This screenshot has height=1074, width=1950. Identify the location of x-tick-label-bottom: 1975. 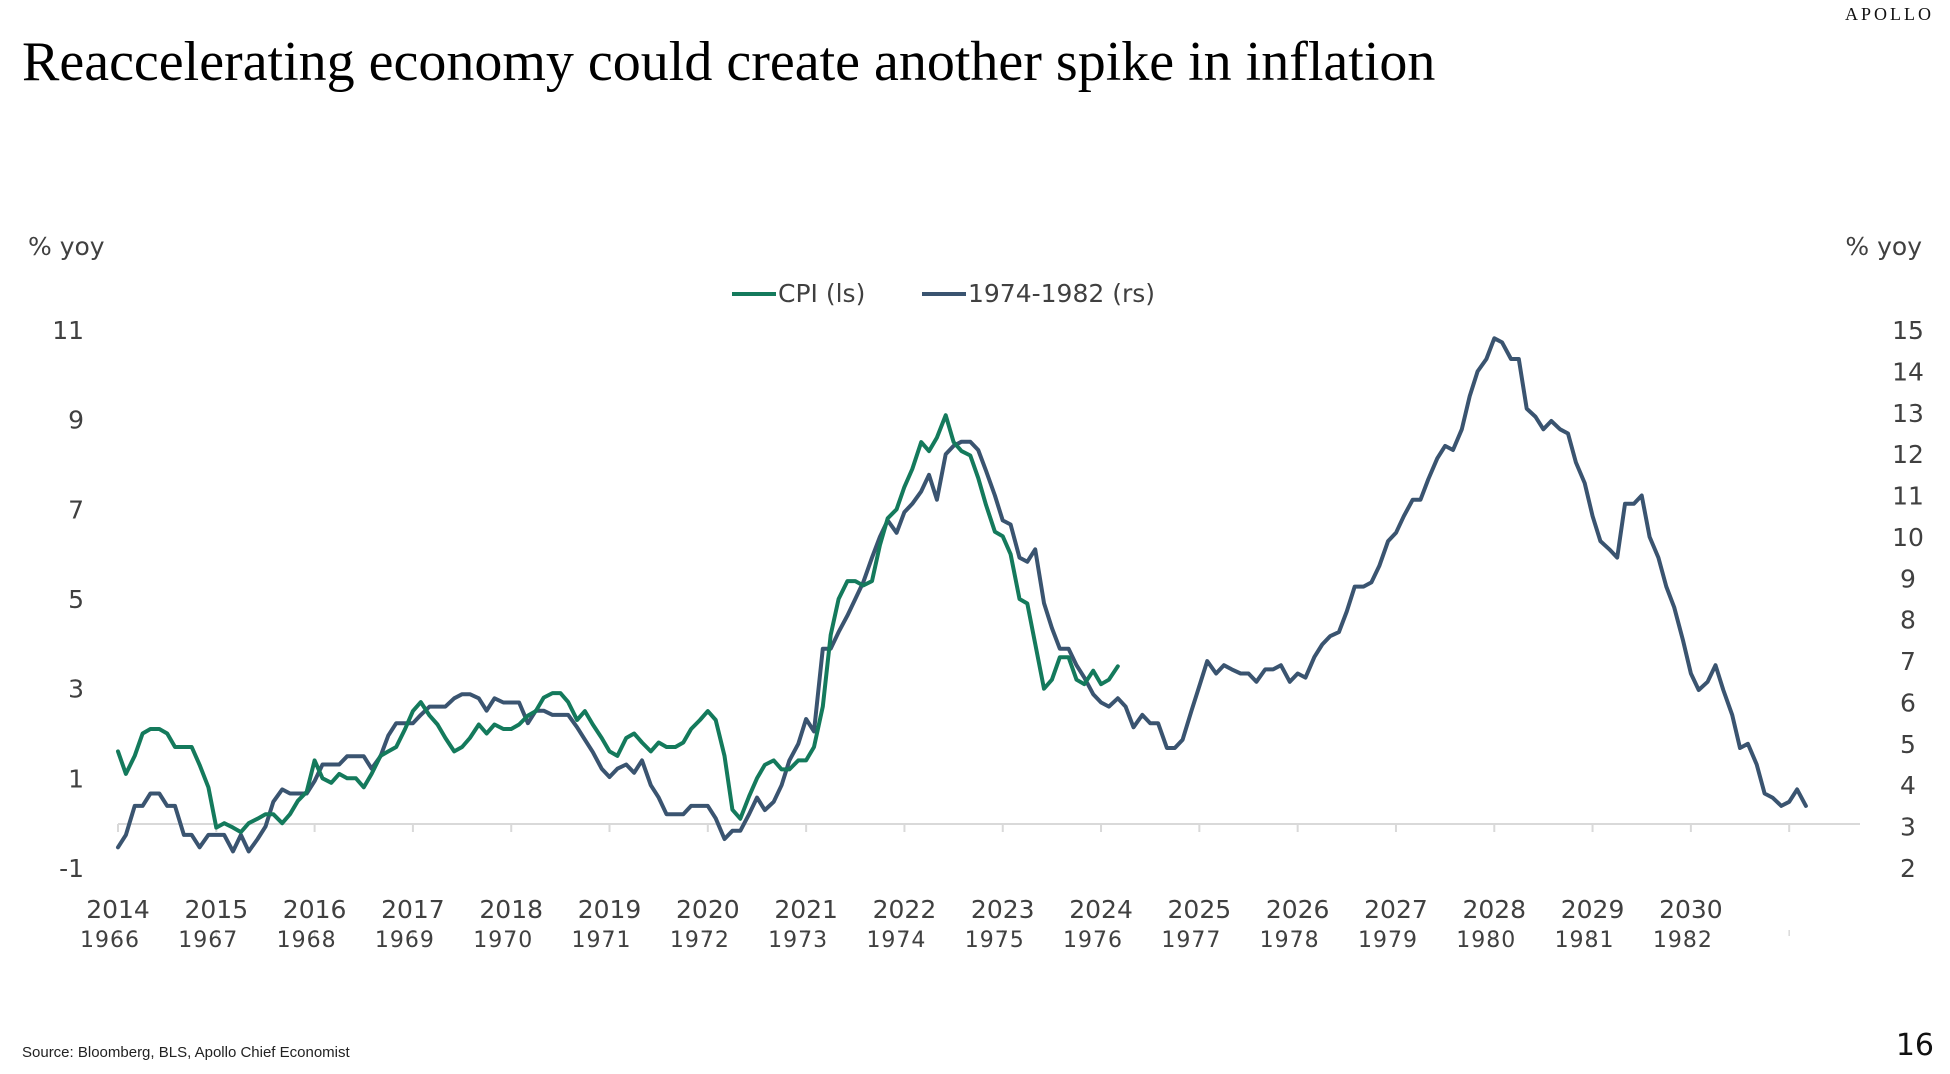
(995, 940).